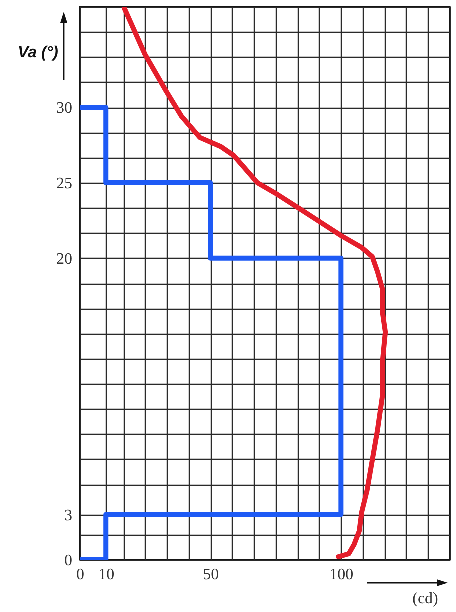 This screenshot has height=612, width=456. Describe the element at coordinates (425, 599) in the screenshot. I see `x-axis-title: (cd)` at that location.